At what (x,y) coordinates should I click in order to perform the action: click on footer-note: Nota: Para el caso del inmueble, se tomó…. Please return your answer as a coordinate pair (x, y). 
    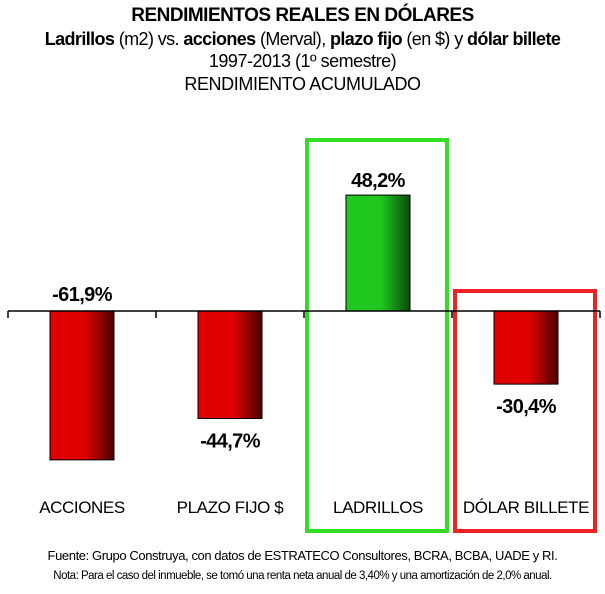
    Looking at the image, I should click on (302, 576).